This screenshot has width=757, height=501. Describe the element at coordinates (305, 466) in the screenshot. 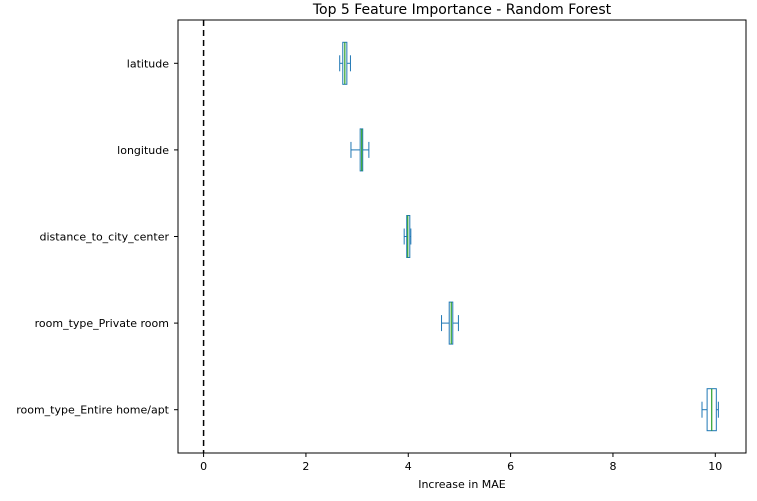

I see `x-tick-label: 2` at that location.